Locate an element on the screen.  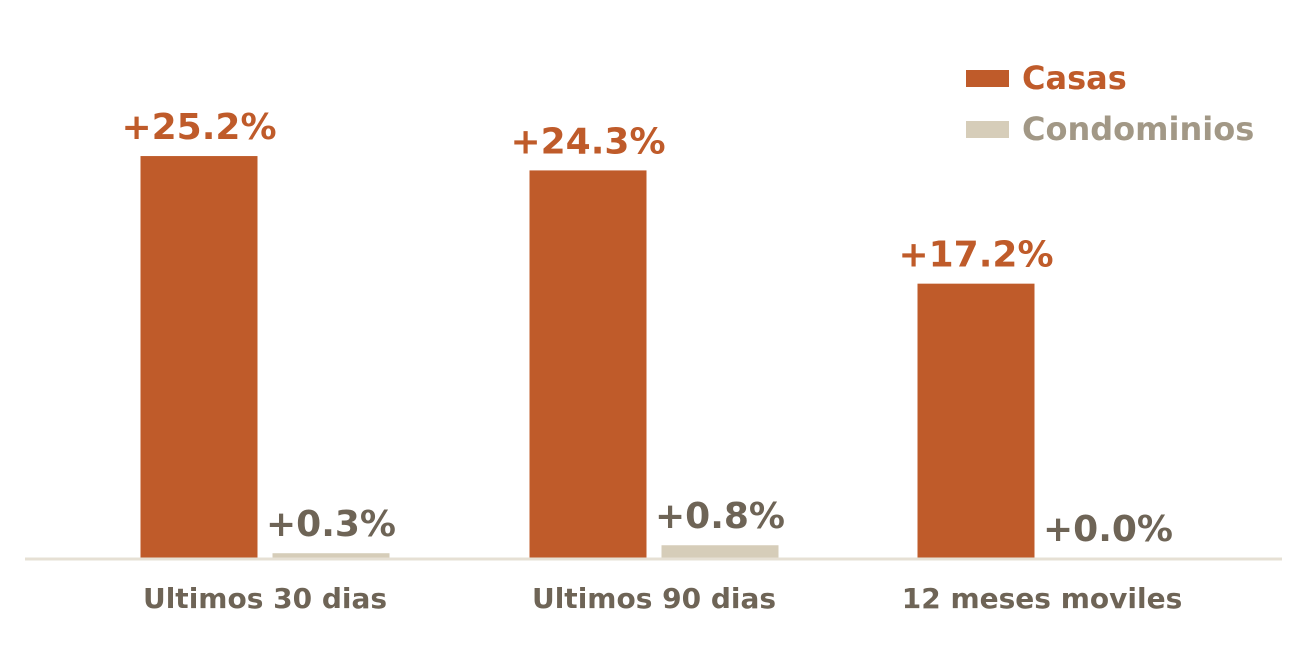
category-label-1: Ultimos 30 dias is located at coordinates (265, 598).